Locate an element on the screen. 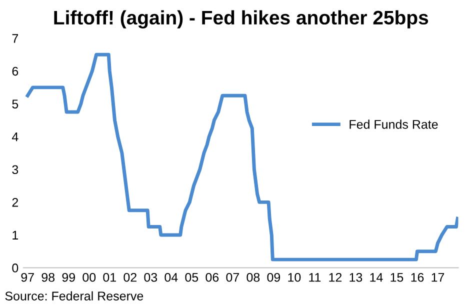  x-tick-label: 07 is located at coordinates (232, 277).